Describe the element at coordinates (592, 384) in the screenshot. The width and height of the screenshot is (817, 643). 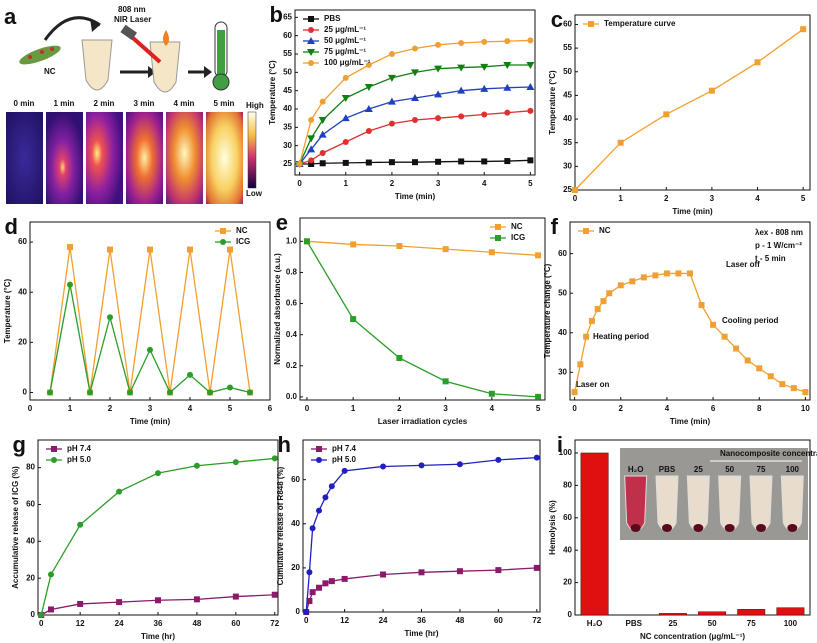
I see `annotation: Laser on` at that location.